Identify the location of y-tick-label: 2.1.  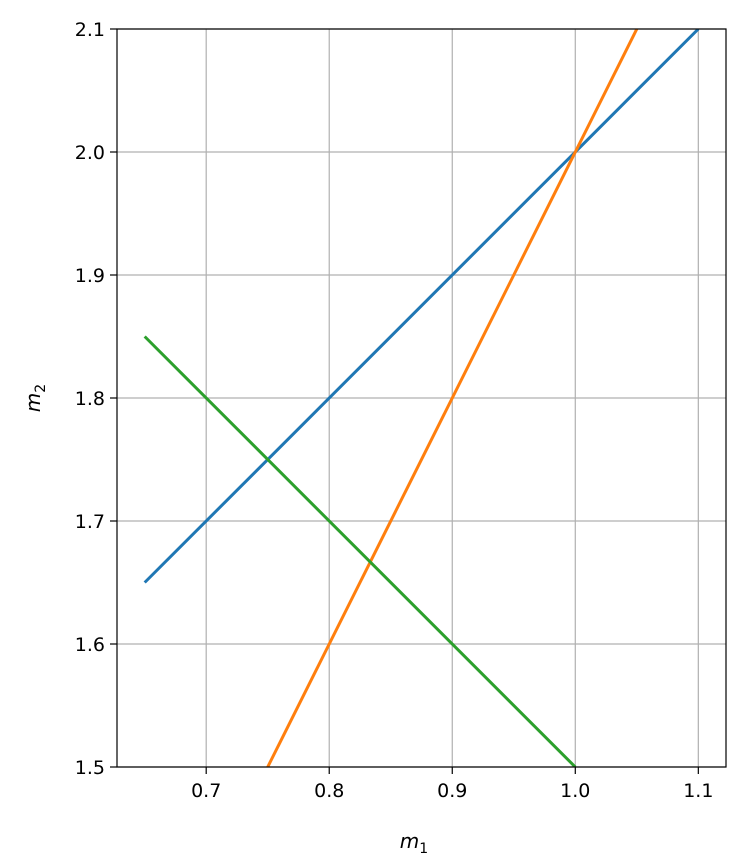
(90, 30).